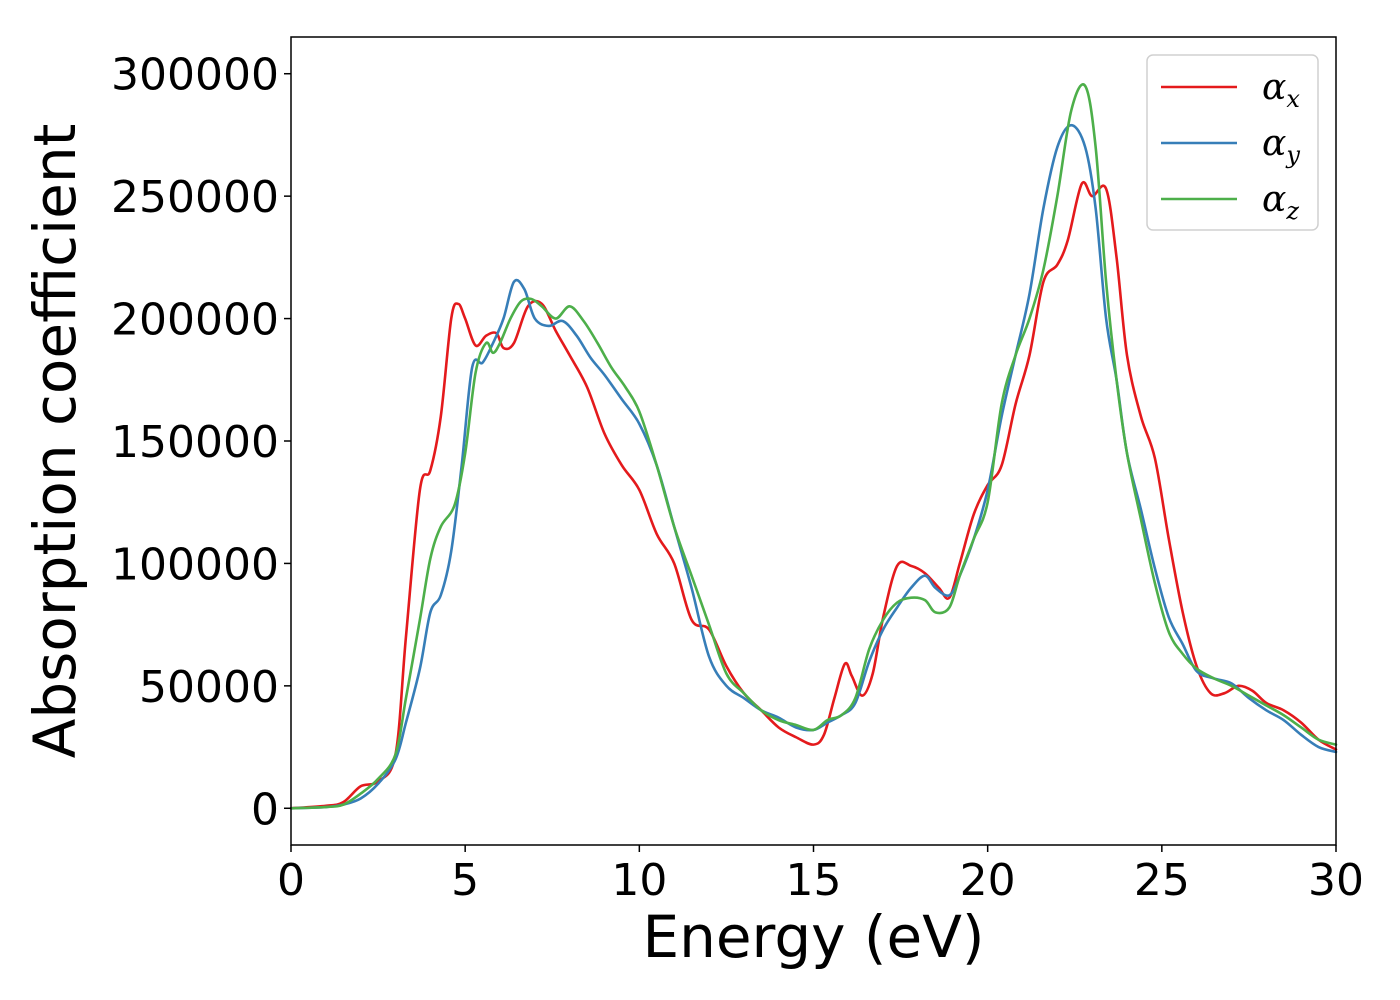 This screenshot has width=1400, height=1000. I want to click on legend-label-subscript: z, so click(1292, 211).